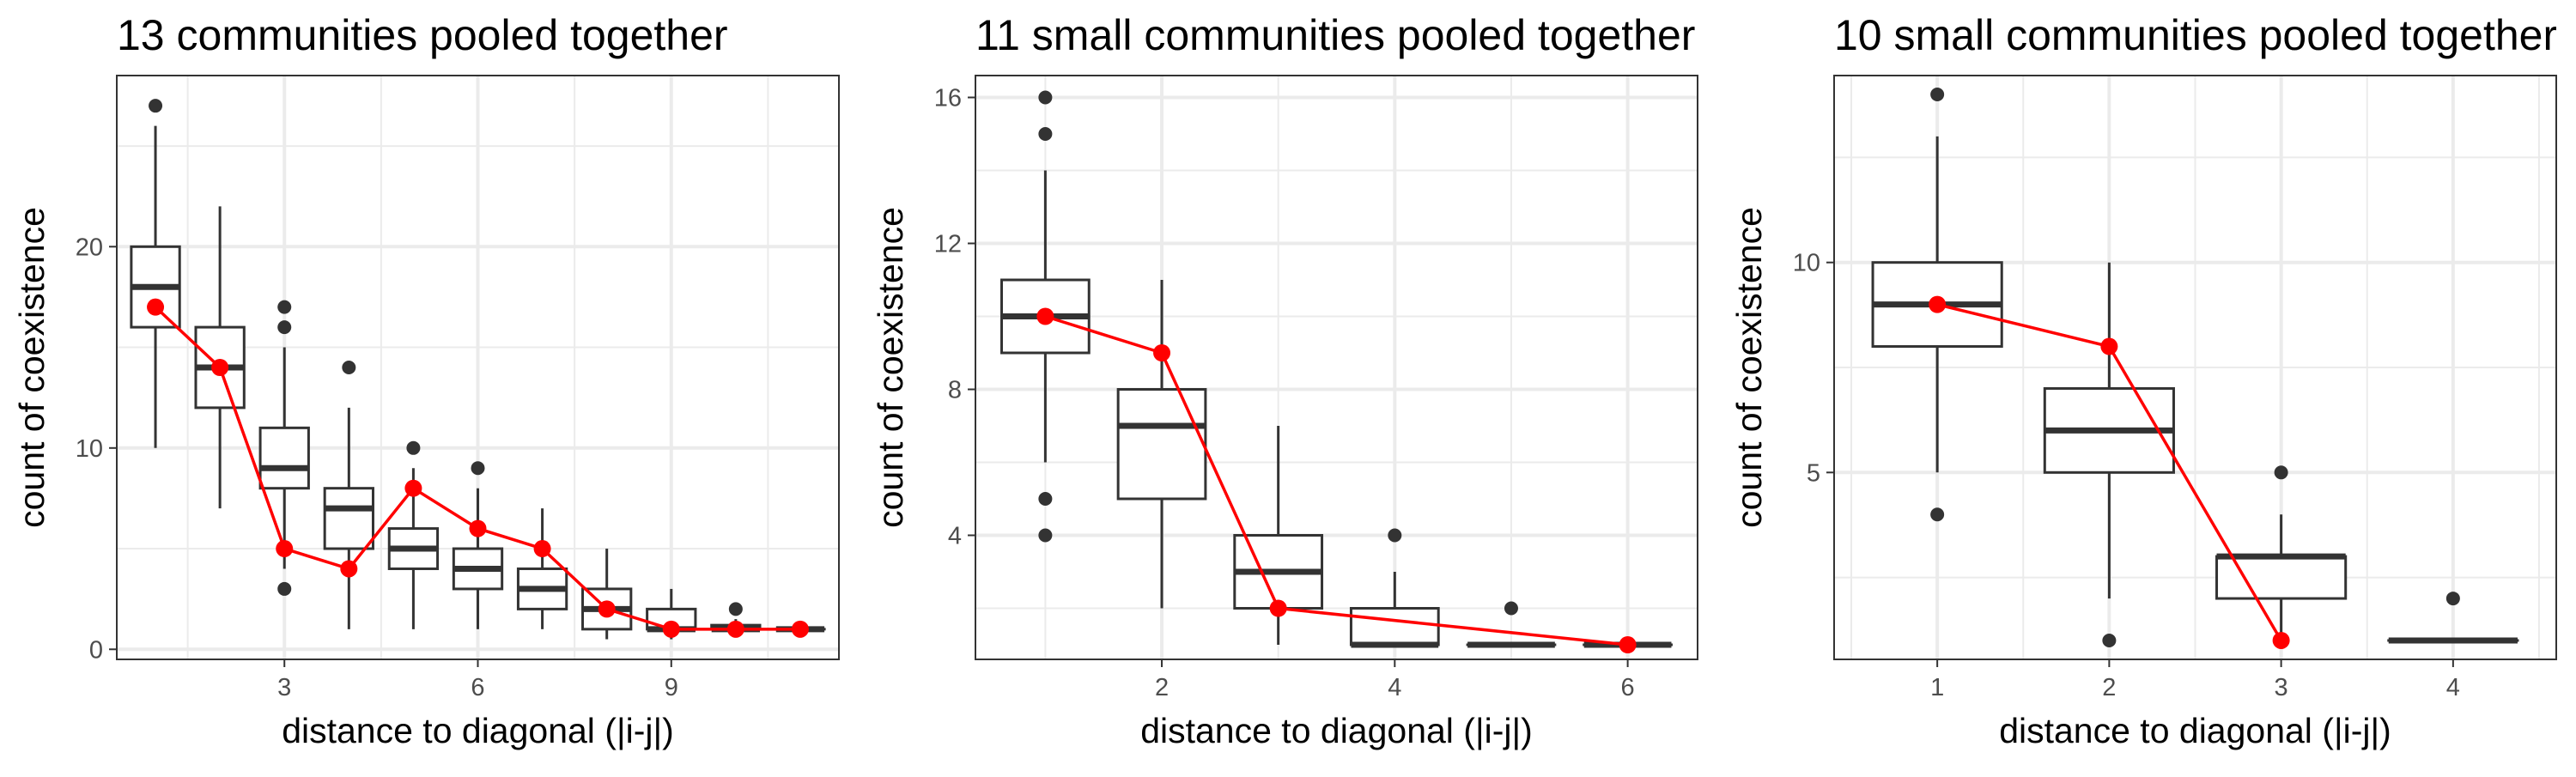 This screenshot has width=2576, height=777. What do you see at coordinates (948, 244) in the screenshot?
I see `y-tick-label: 12` at bounding box center [948, 244].